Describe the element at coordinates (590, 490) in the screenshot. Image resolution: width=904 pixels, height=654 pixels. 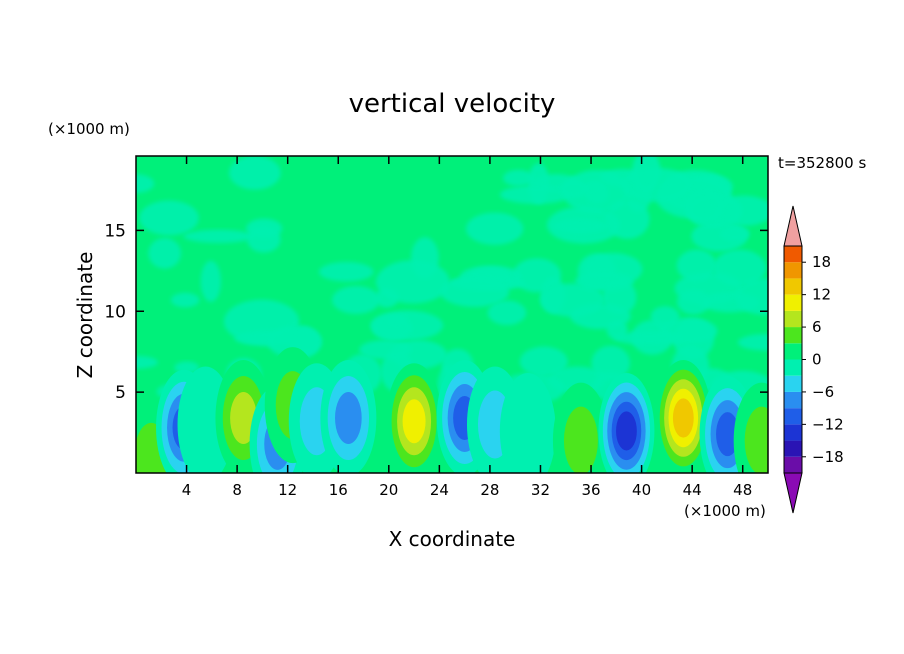
I see `x-tick-label: 36` at that location.